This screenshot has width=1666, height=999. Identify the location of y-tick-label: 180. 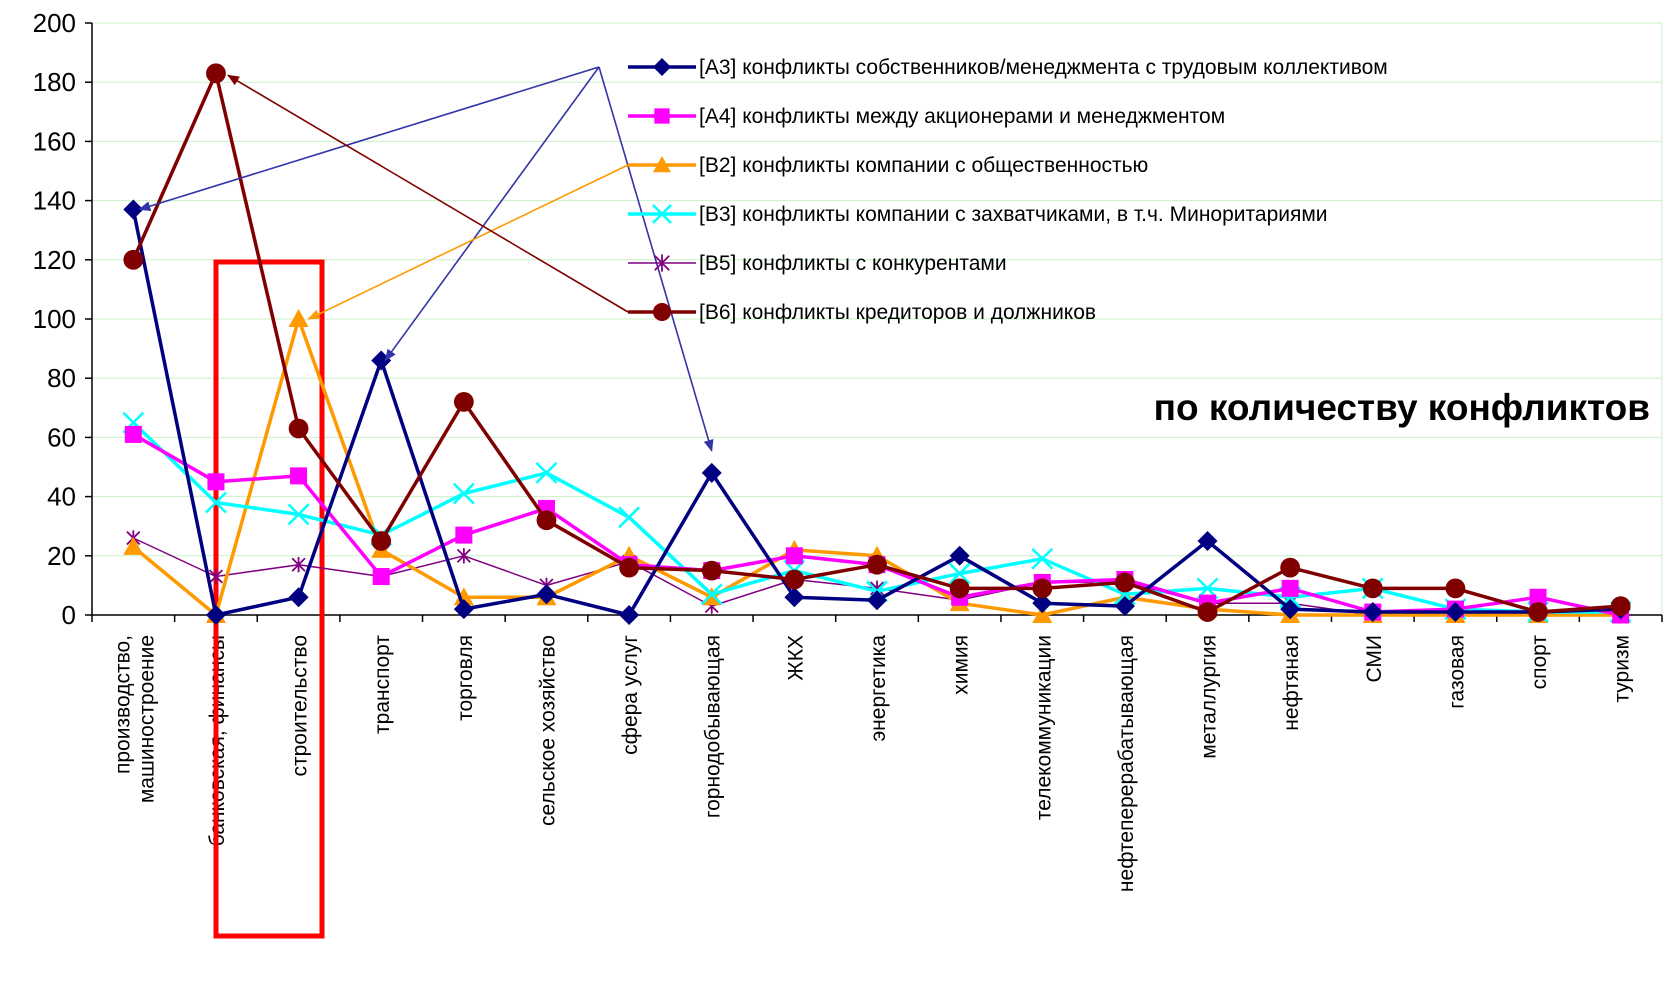
(54, 82).